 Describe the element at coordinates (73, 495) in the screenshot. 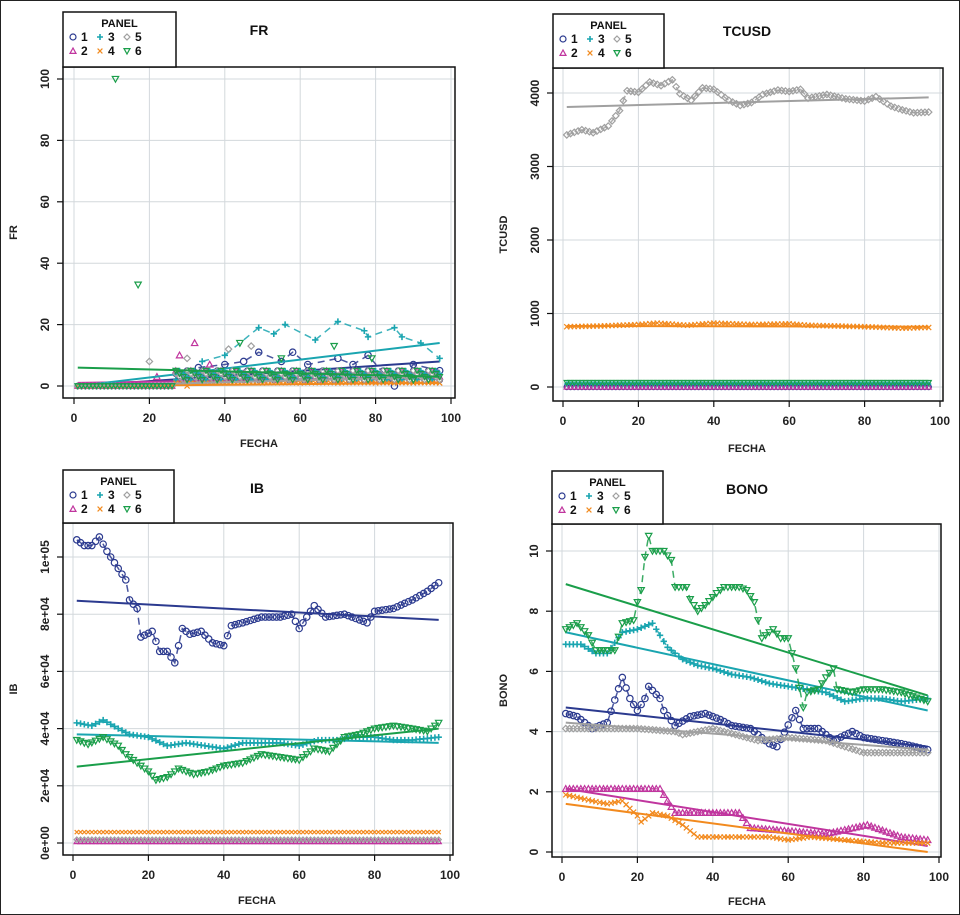

I see `legend-symbol-circle-icon` at that location.